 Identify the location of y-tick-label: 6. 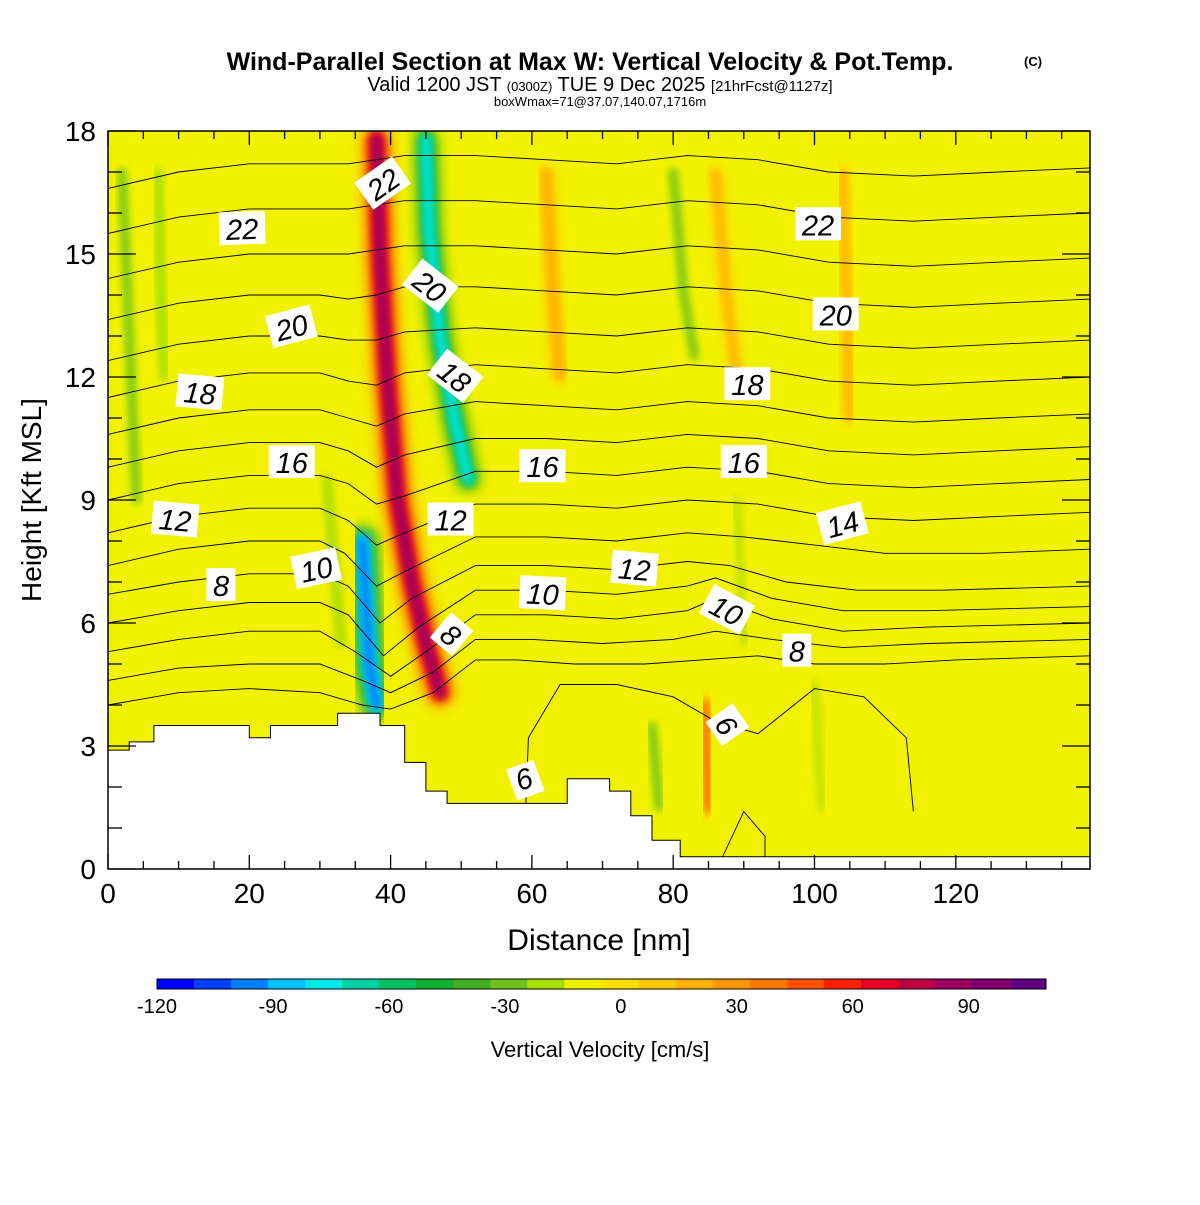
(88, 623).